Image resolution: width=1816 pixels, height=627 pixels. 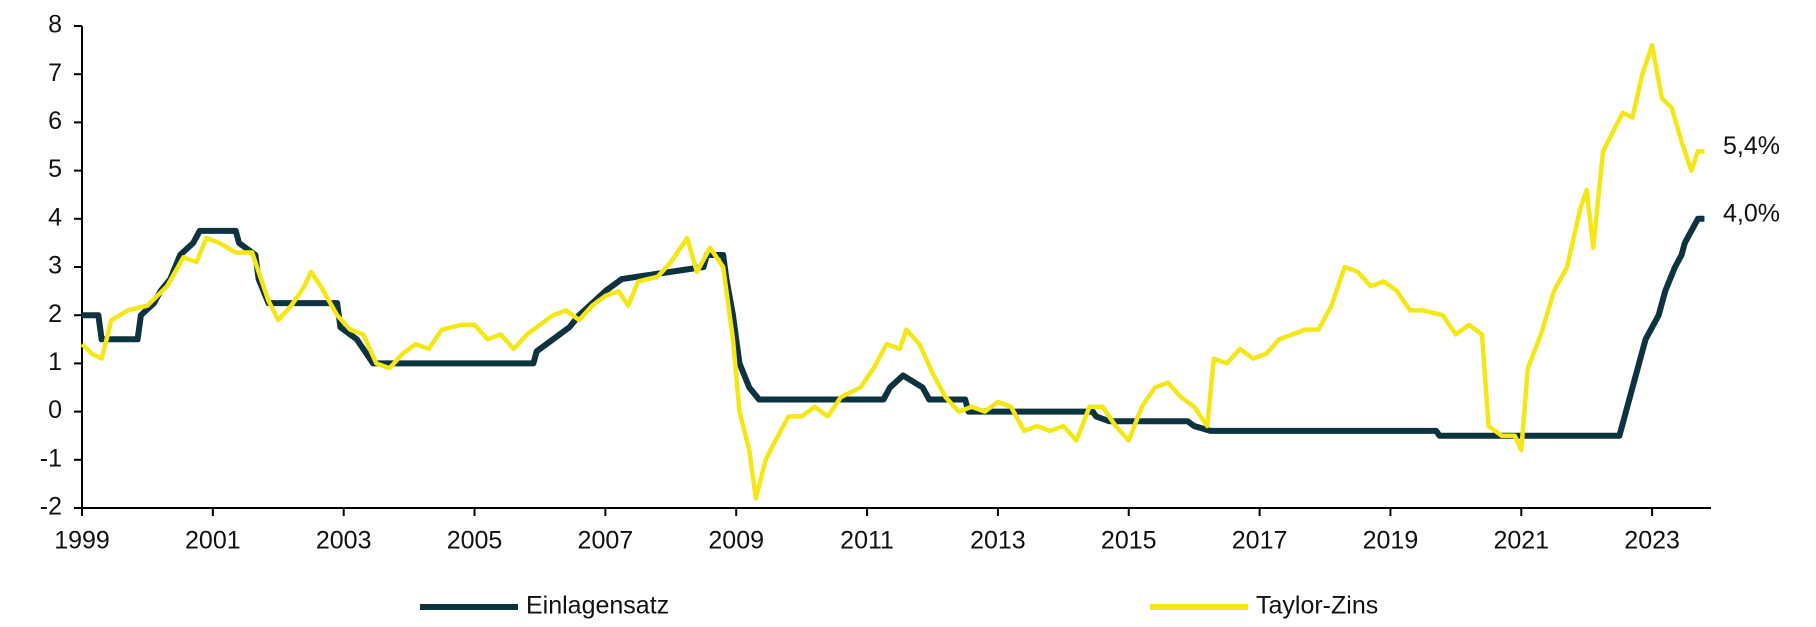 I want to click on x-tick-label: 2009, so click(x=736, y=541).